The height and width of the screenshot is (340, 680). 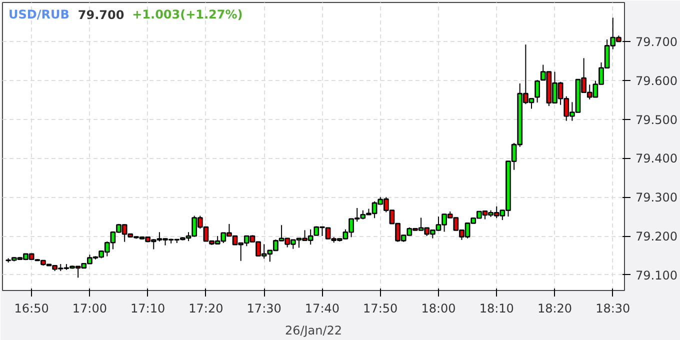 What do you see at coordinates (187, 15) in the screenshot?
I see `annotation: +1.003(+1.27%)` at bounding box center [187, 15].